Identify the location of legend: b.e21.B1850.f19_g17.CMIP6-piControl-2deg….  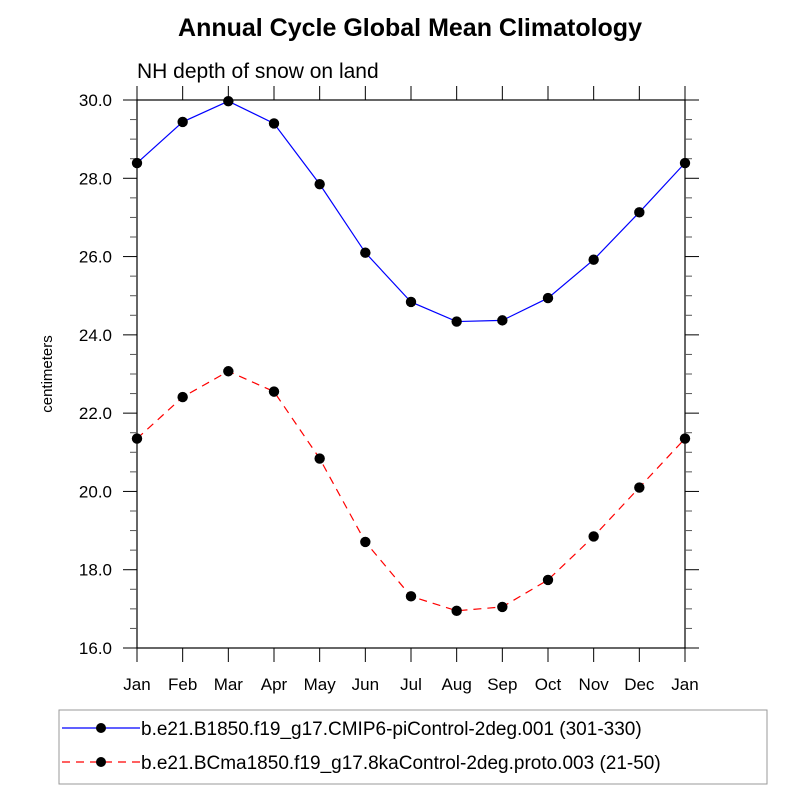
(413, 747).